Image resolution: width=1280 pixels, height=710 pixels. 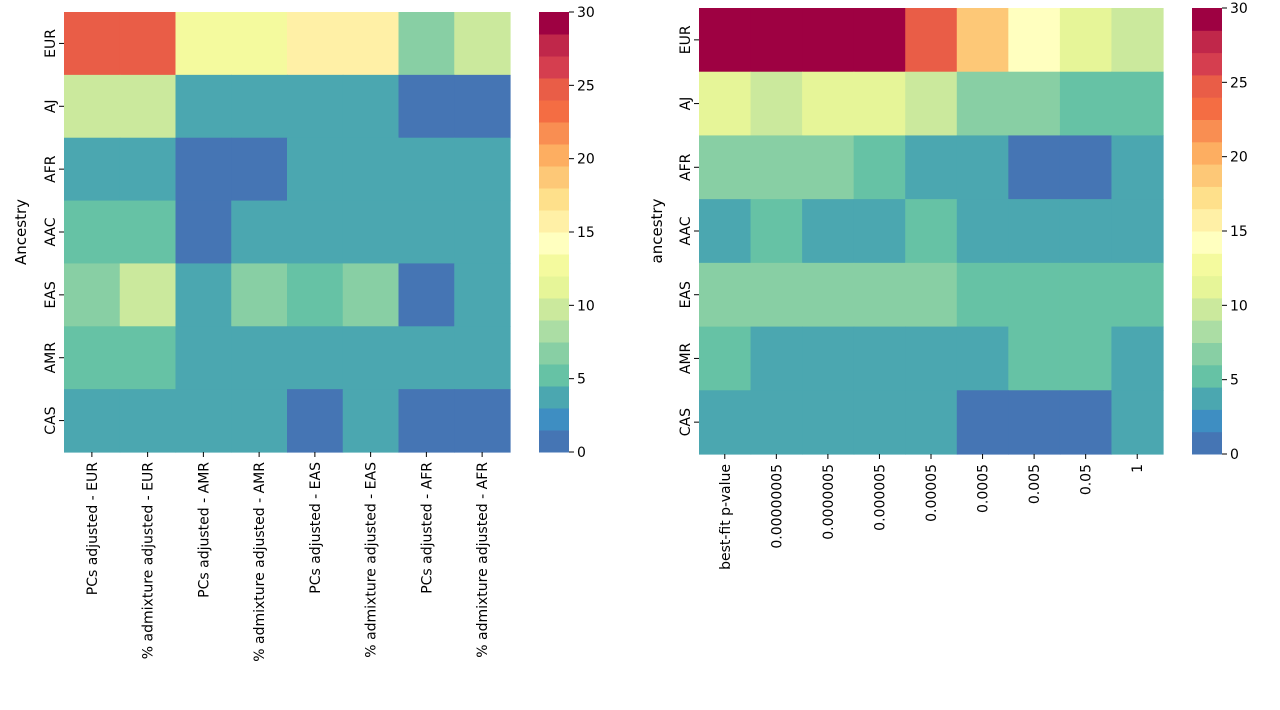 I want to click on y-tick-label: AJ, so click(x=51, y=106).